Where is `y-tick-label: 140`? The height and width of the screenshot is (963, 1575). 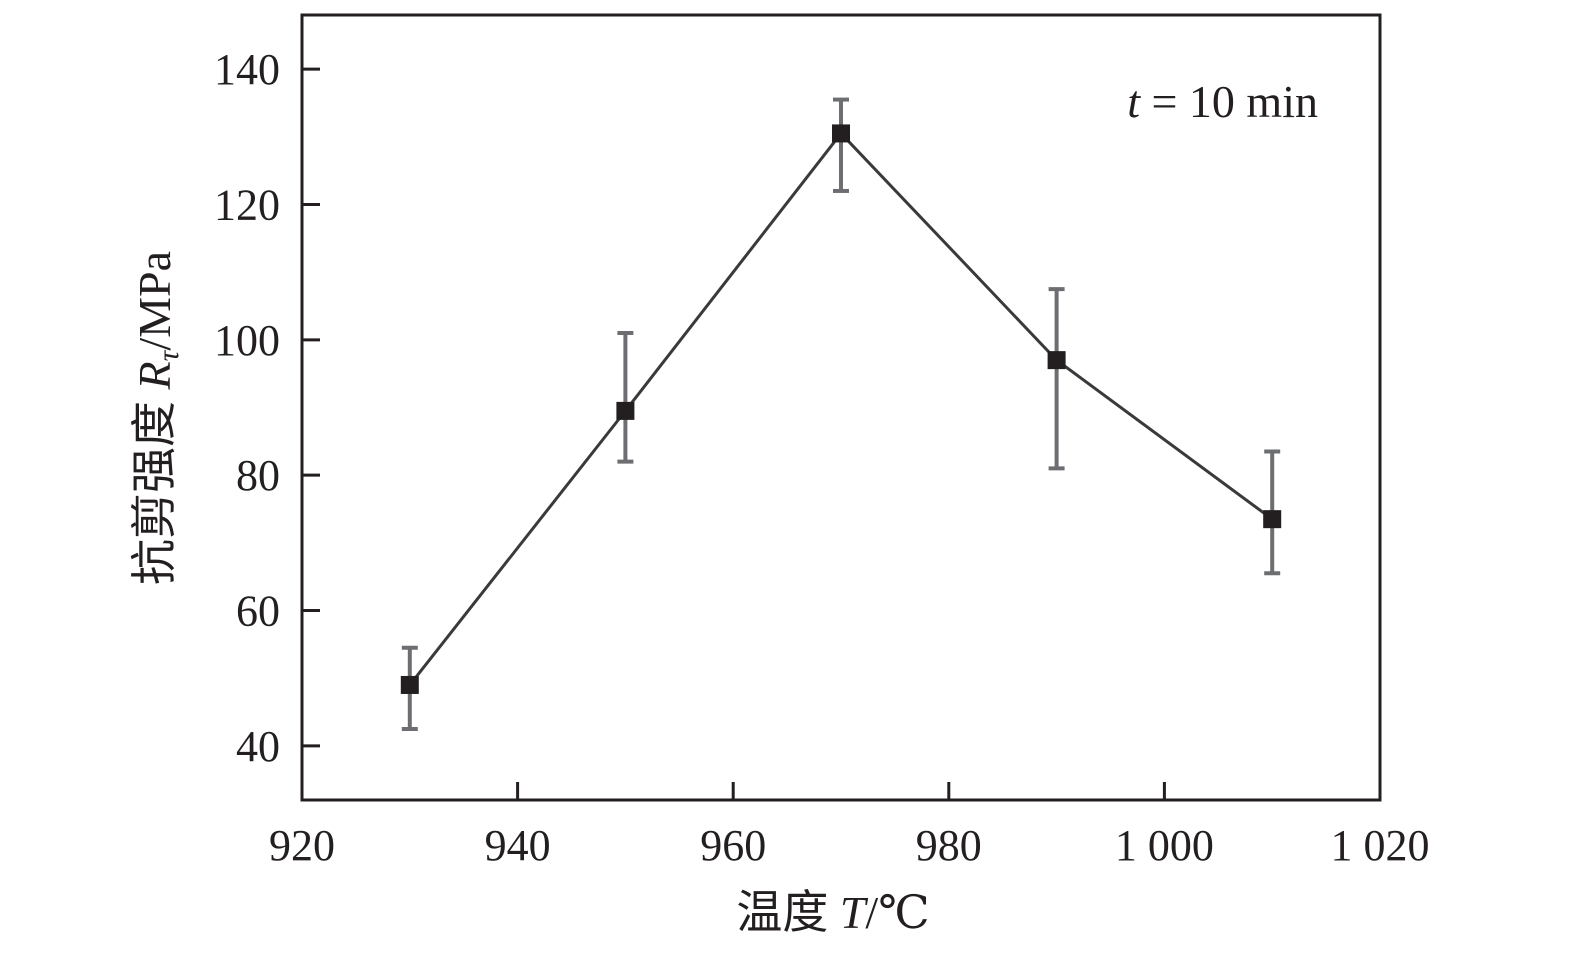
y-tick-label: 140 is located at coordinates (247, 69).